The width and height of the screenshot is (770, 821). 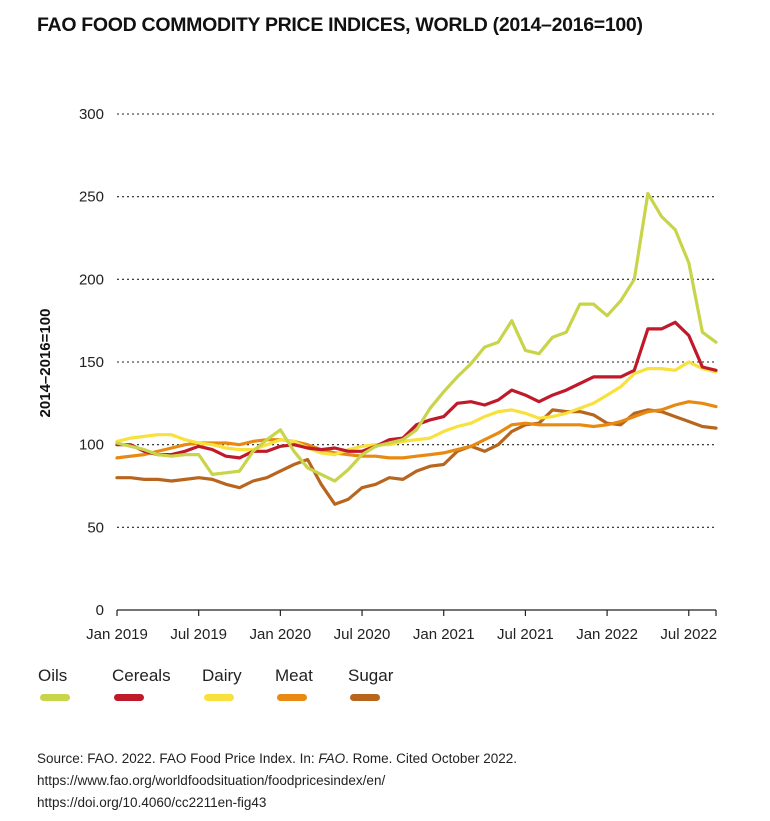 What do you see at coordinates (198, 634) in the screenshot?
I see `x-tick-label: Jul 2019` at bounding box center [198, 634].